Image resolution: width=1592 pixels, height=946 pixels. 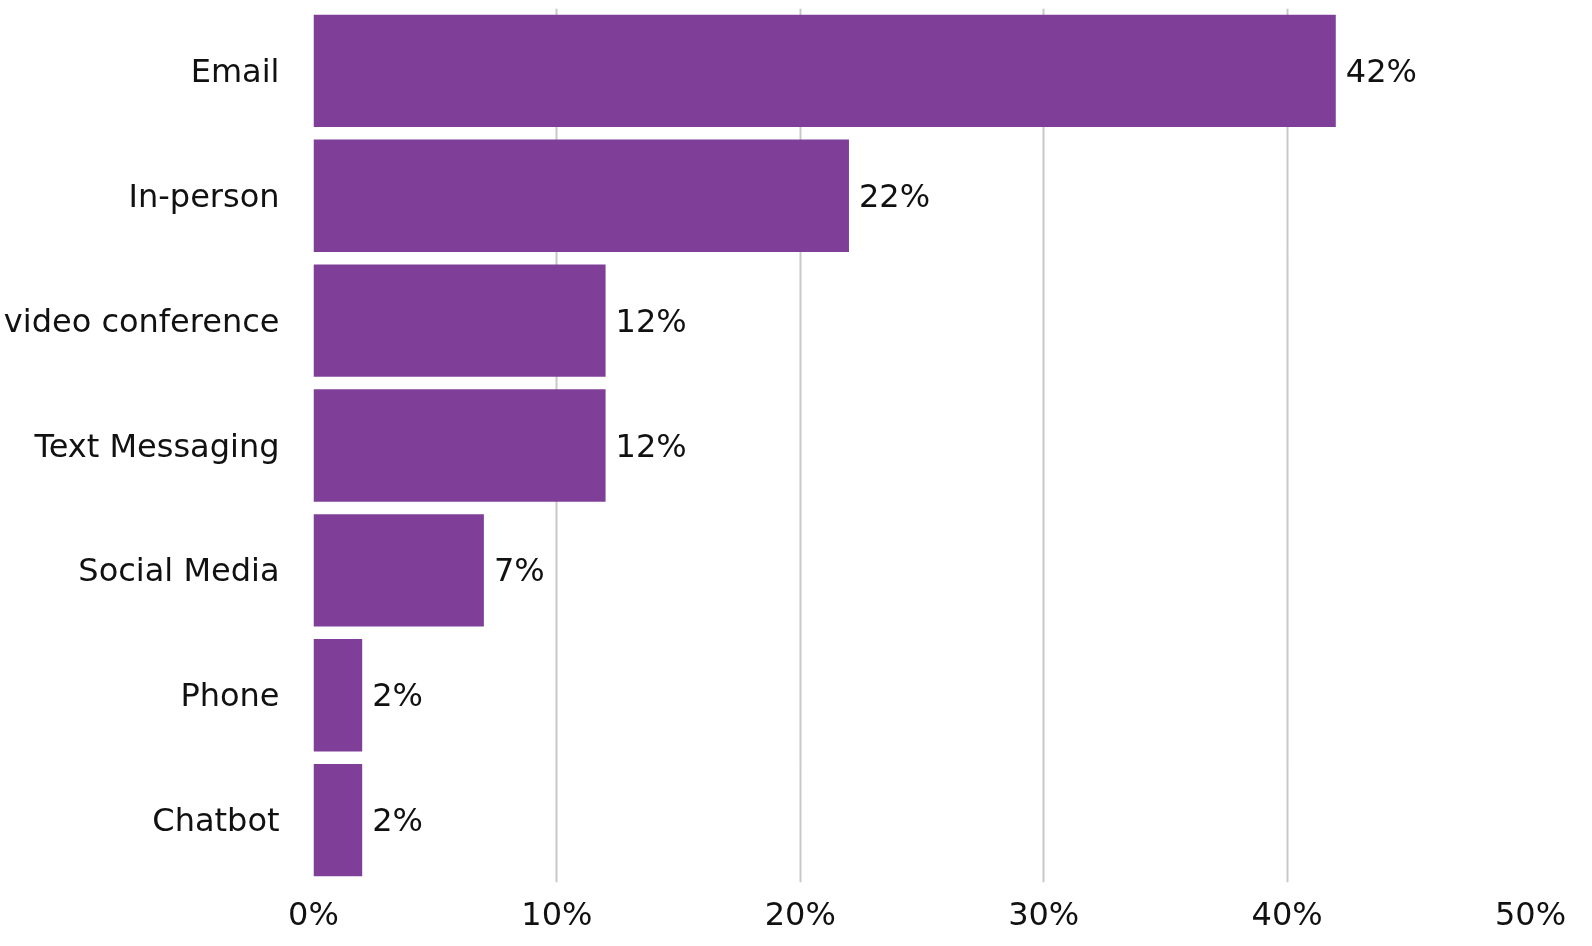 I want to click on y-tick-label: Social Media, so click(x=179, y=570).